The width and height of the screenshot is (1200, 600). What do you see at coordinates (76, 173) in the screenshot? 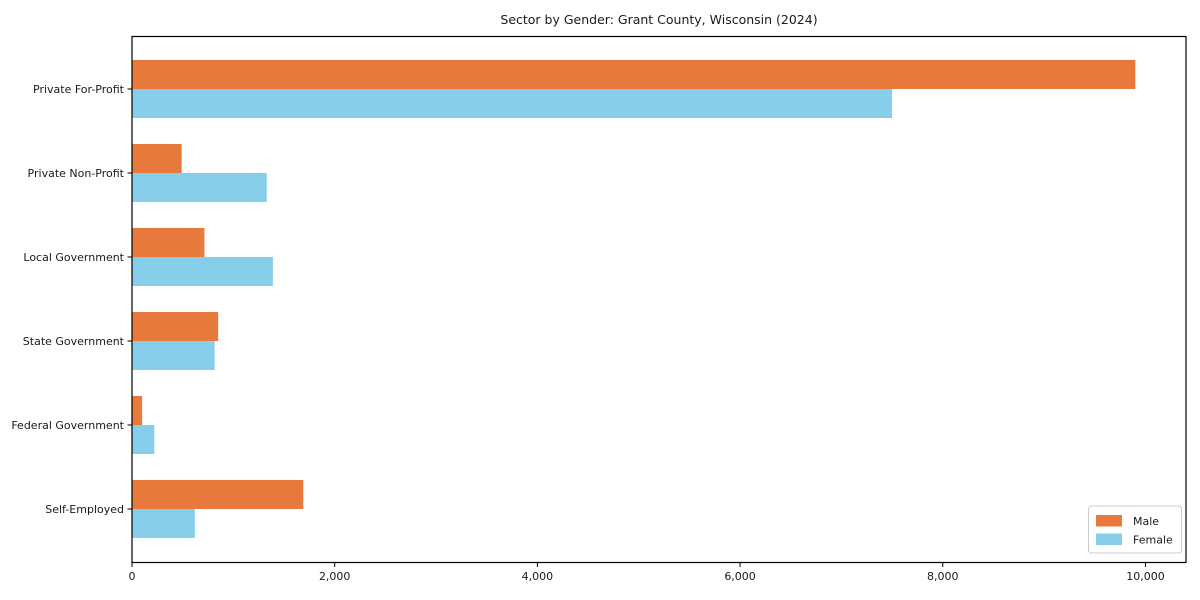
I see `y-tick-label: Private Non-Profit` at bounding box center [76, 173].